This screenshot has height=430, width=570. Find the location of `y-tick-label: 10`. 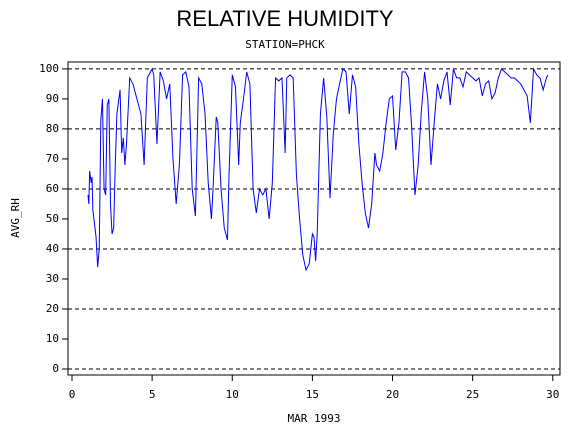

y-tick-label: 10 is located at coordinates (52, 338).